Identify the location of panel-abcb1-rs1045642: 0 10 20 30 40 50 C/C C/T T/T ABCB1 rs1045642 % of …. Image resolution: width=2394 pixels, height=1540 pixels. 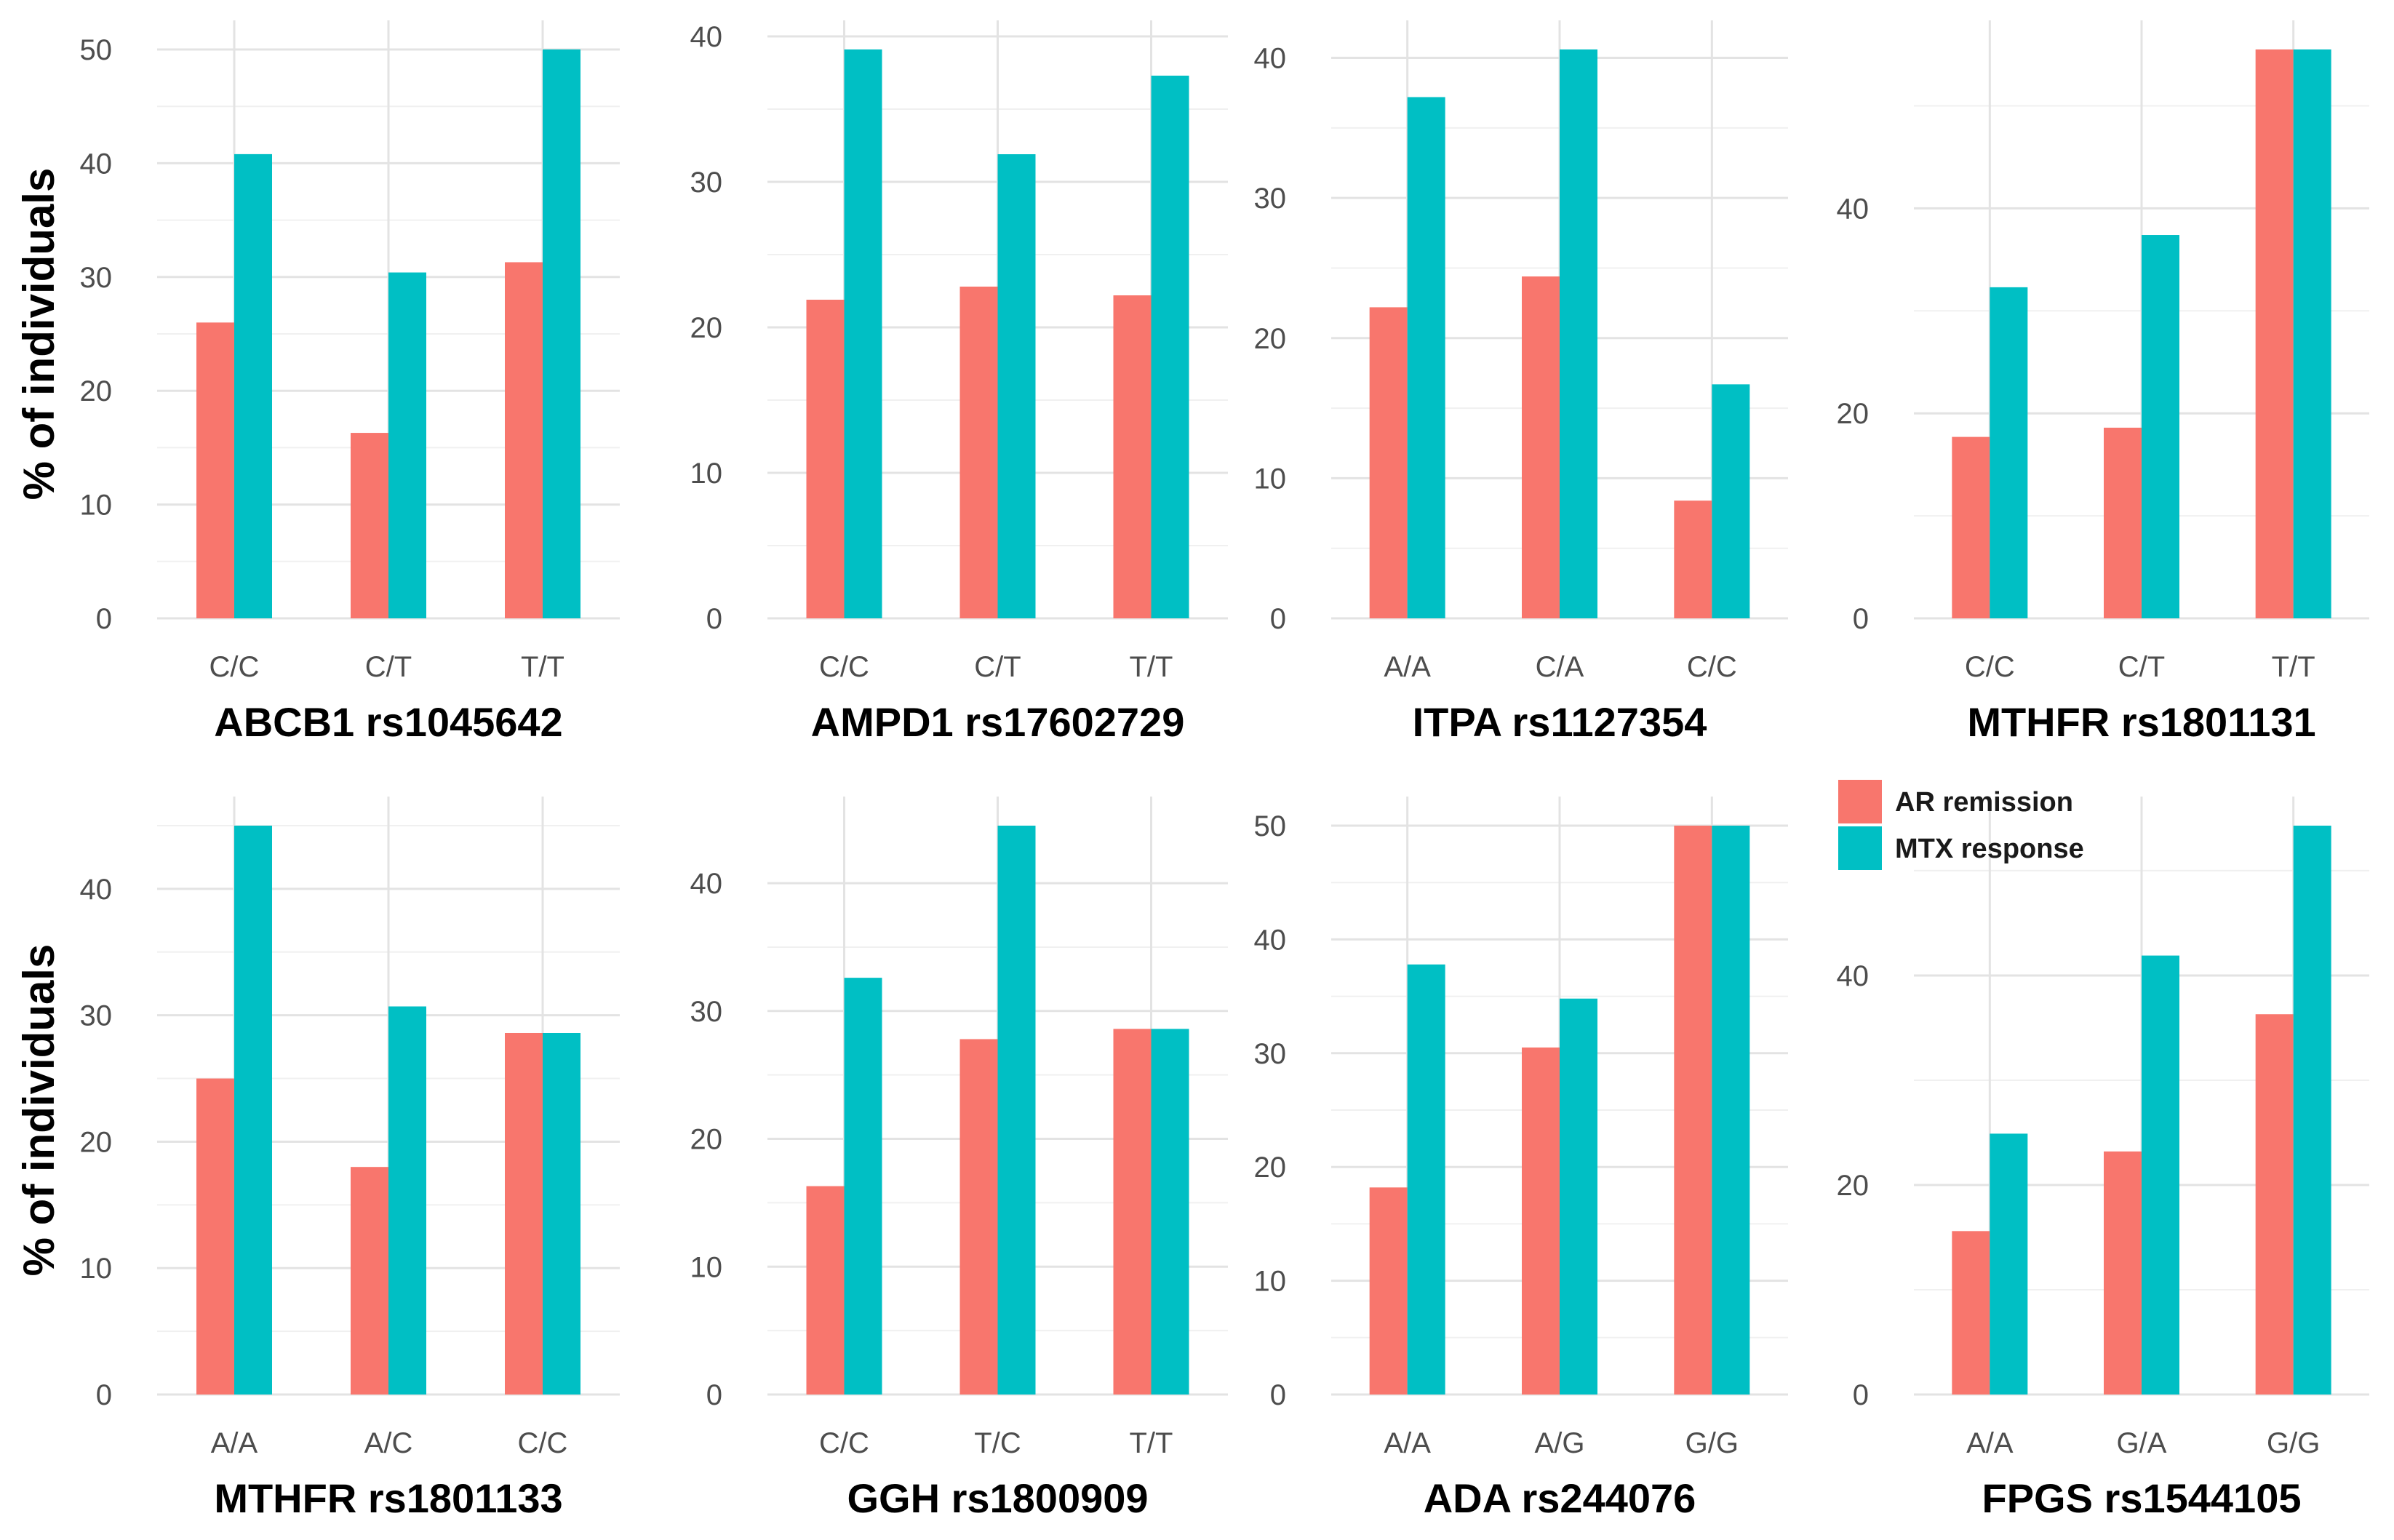
(317, 383).